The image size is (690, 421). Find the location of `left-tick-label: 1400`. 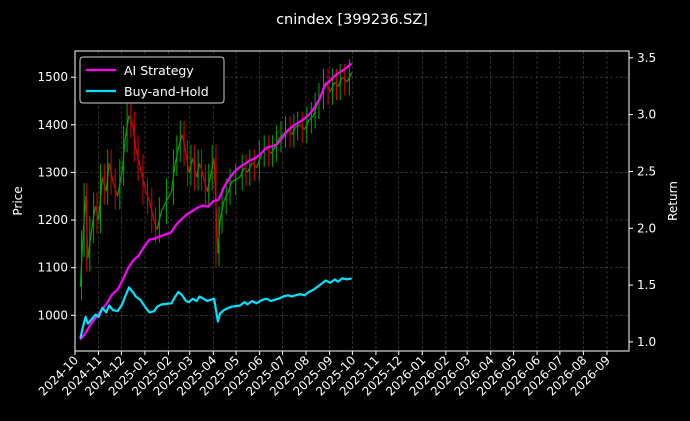

left-tick-label: 1400 is located at coordinates (52, 125).